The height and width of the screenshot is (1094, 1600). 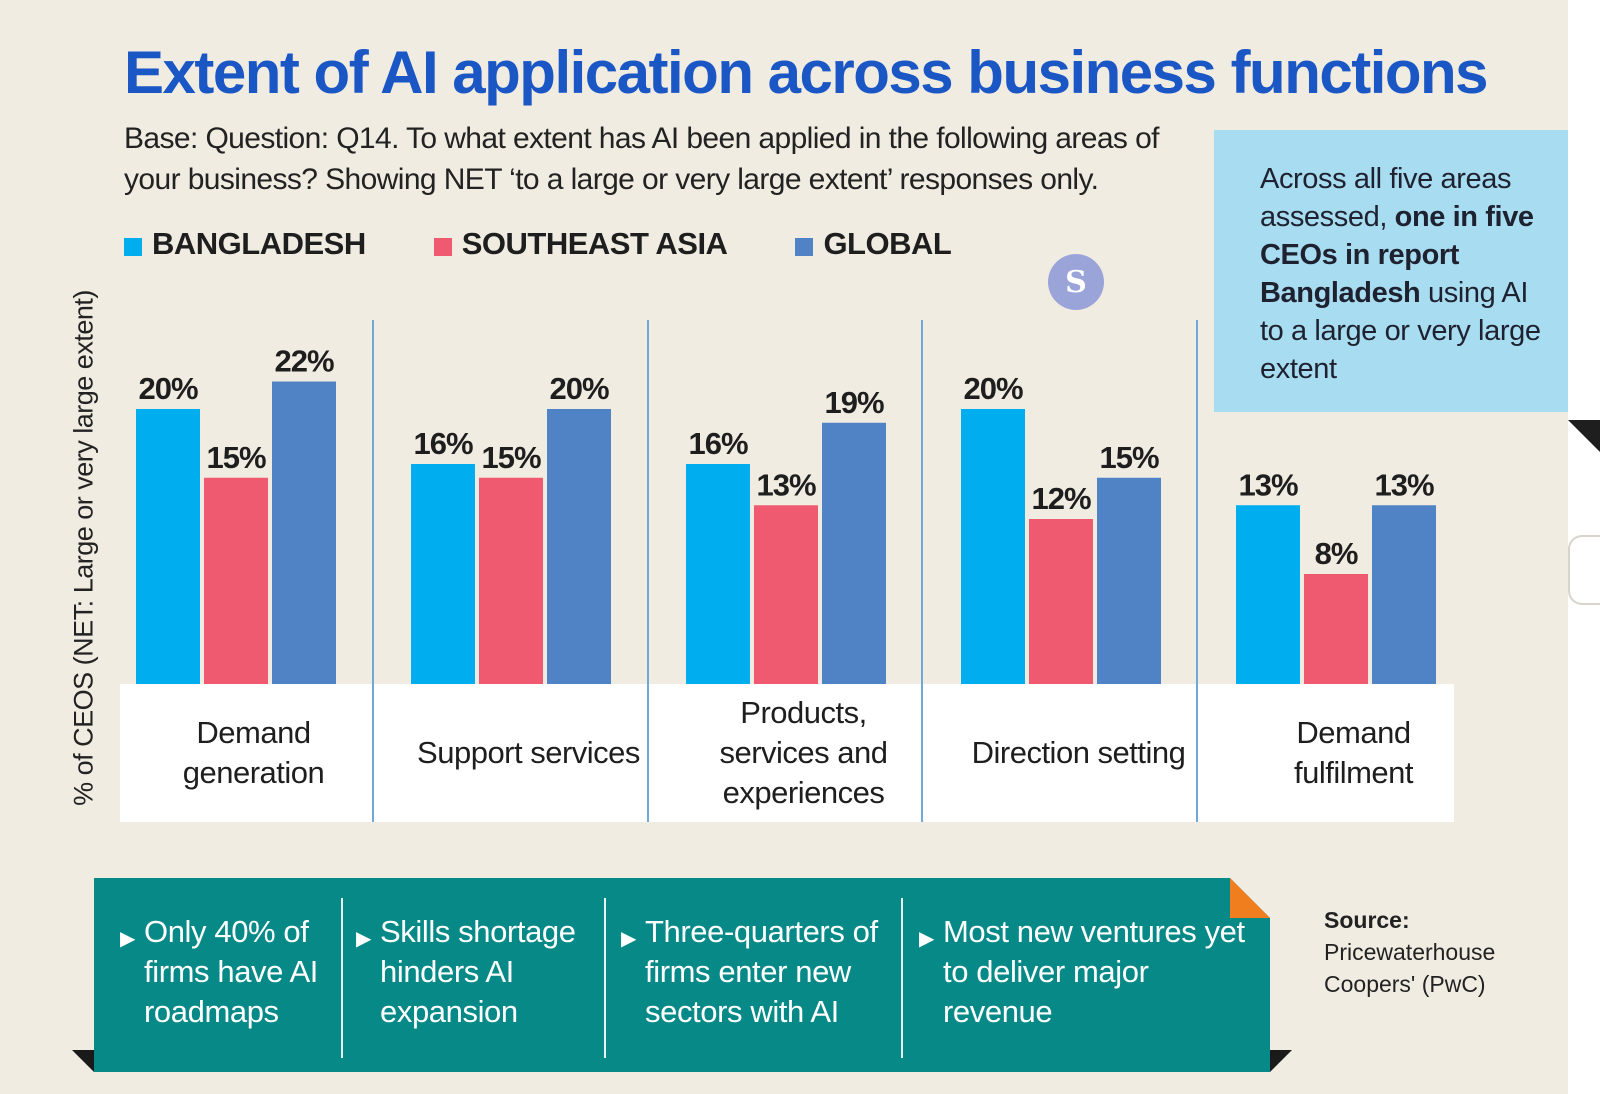 What do you see at coordinates (594, 243) in the screenshot?
I see `legend-label-southeast-asia: SOUTHEAST ASIA` at bounding box center [594, 243].